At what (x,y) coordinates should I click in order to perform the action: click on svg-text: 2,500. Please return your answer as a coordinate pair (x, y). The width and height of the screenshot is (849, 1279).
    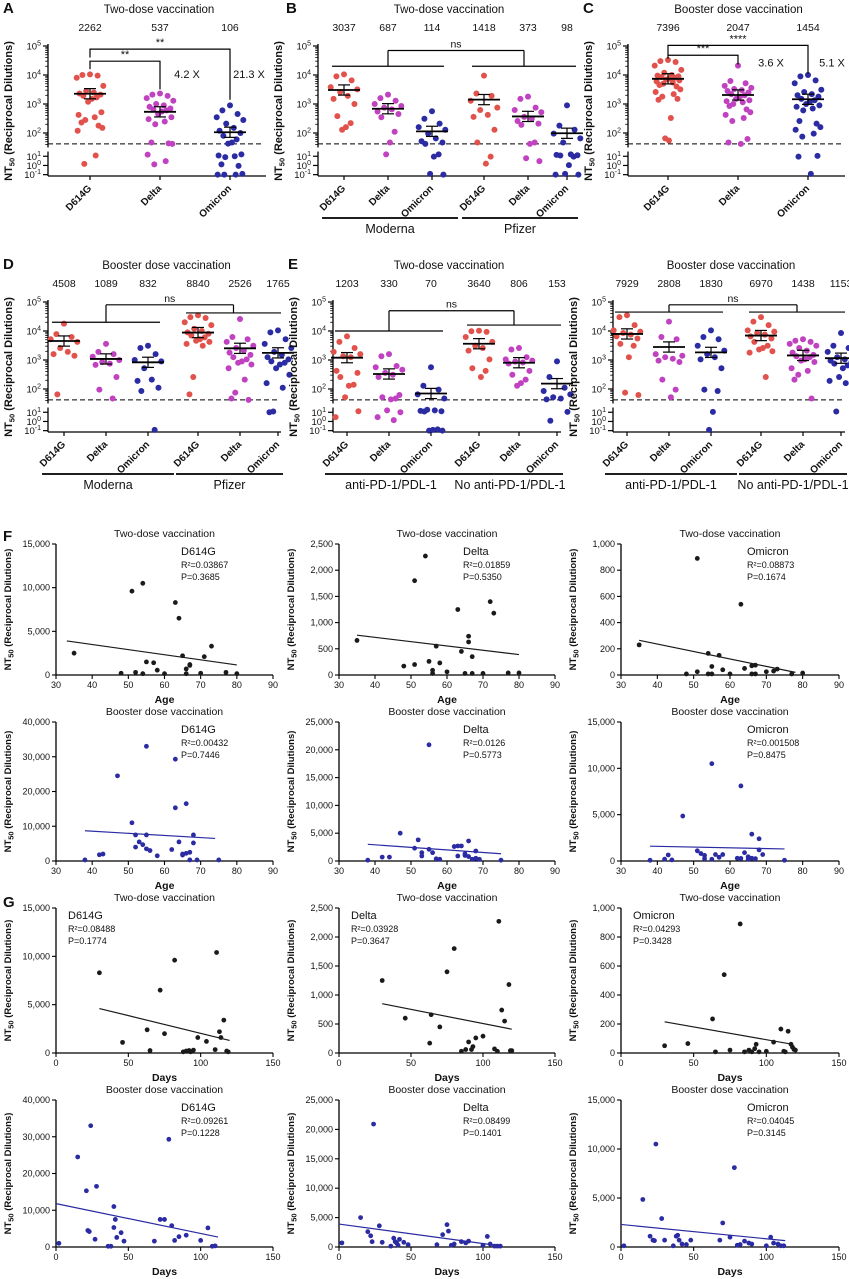
    Looking at the image, I should click on (321, 544).